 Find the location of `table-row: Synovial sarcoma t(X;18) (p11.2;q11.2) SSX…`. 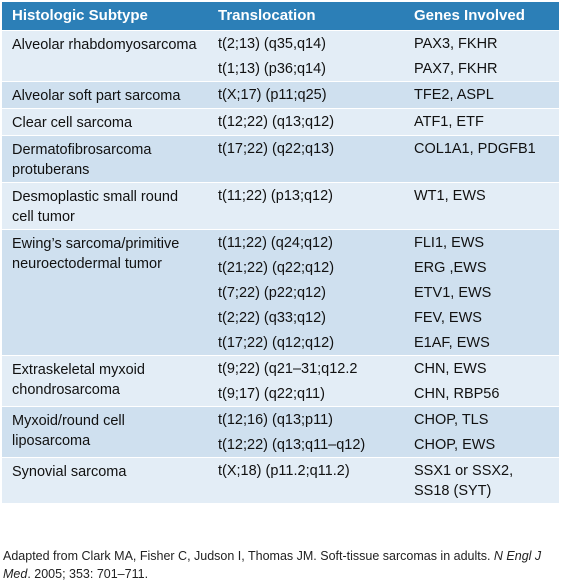

table-row: Synovial sarcoma t(X;18) (p11.2;q11.2) SSX… is located at coordinates (280, 480).